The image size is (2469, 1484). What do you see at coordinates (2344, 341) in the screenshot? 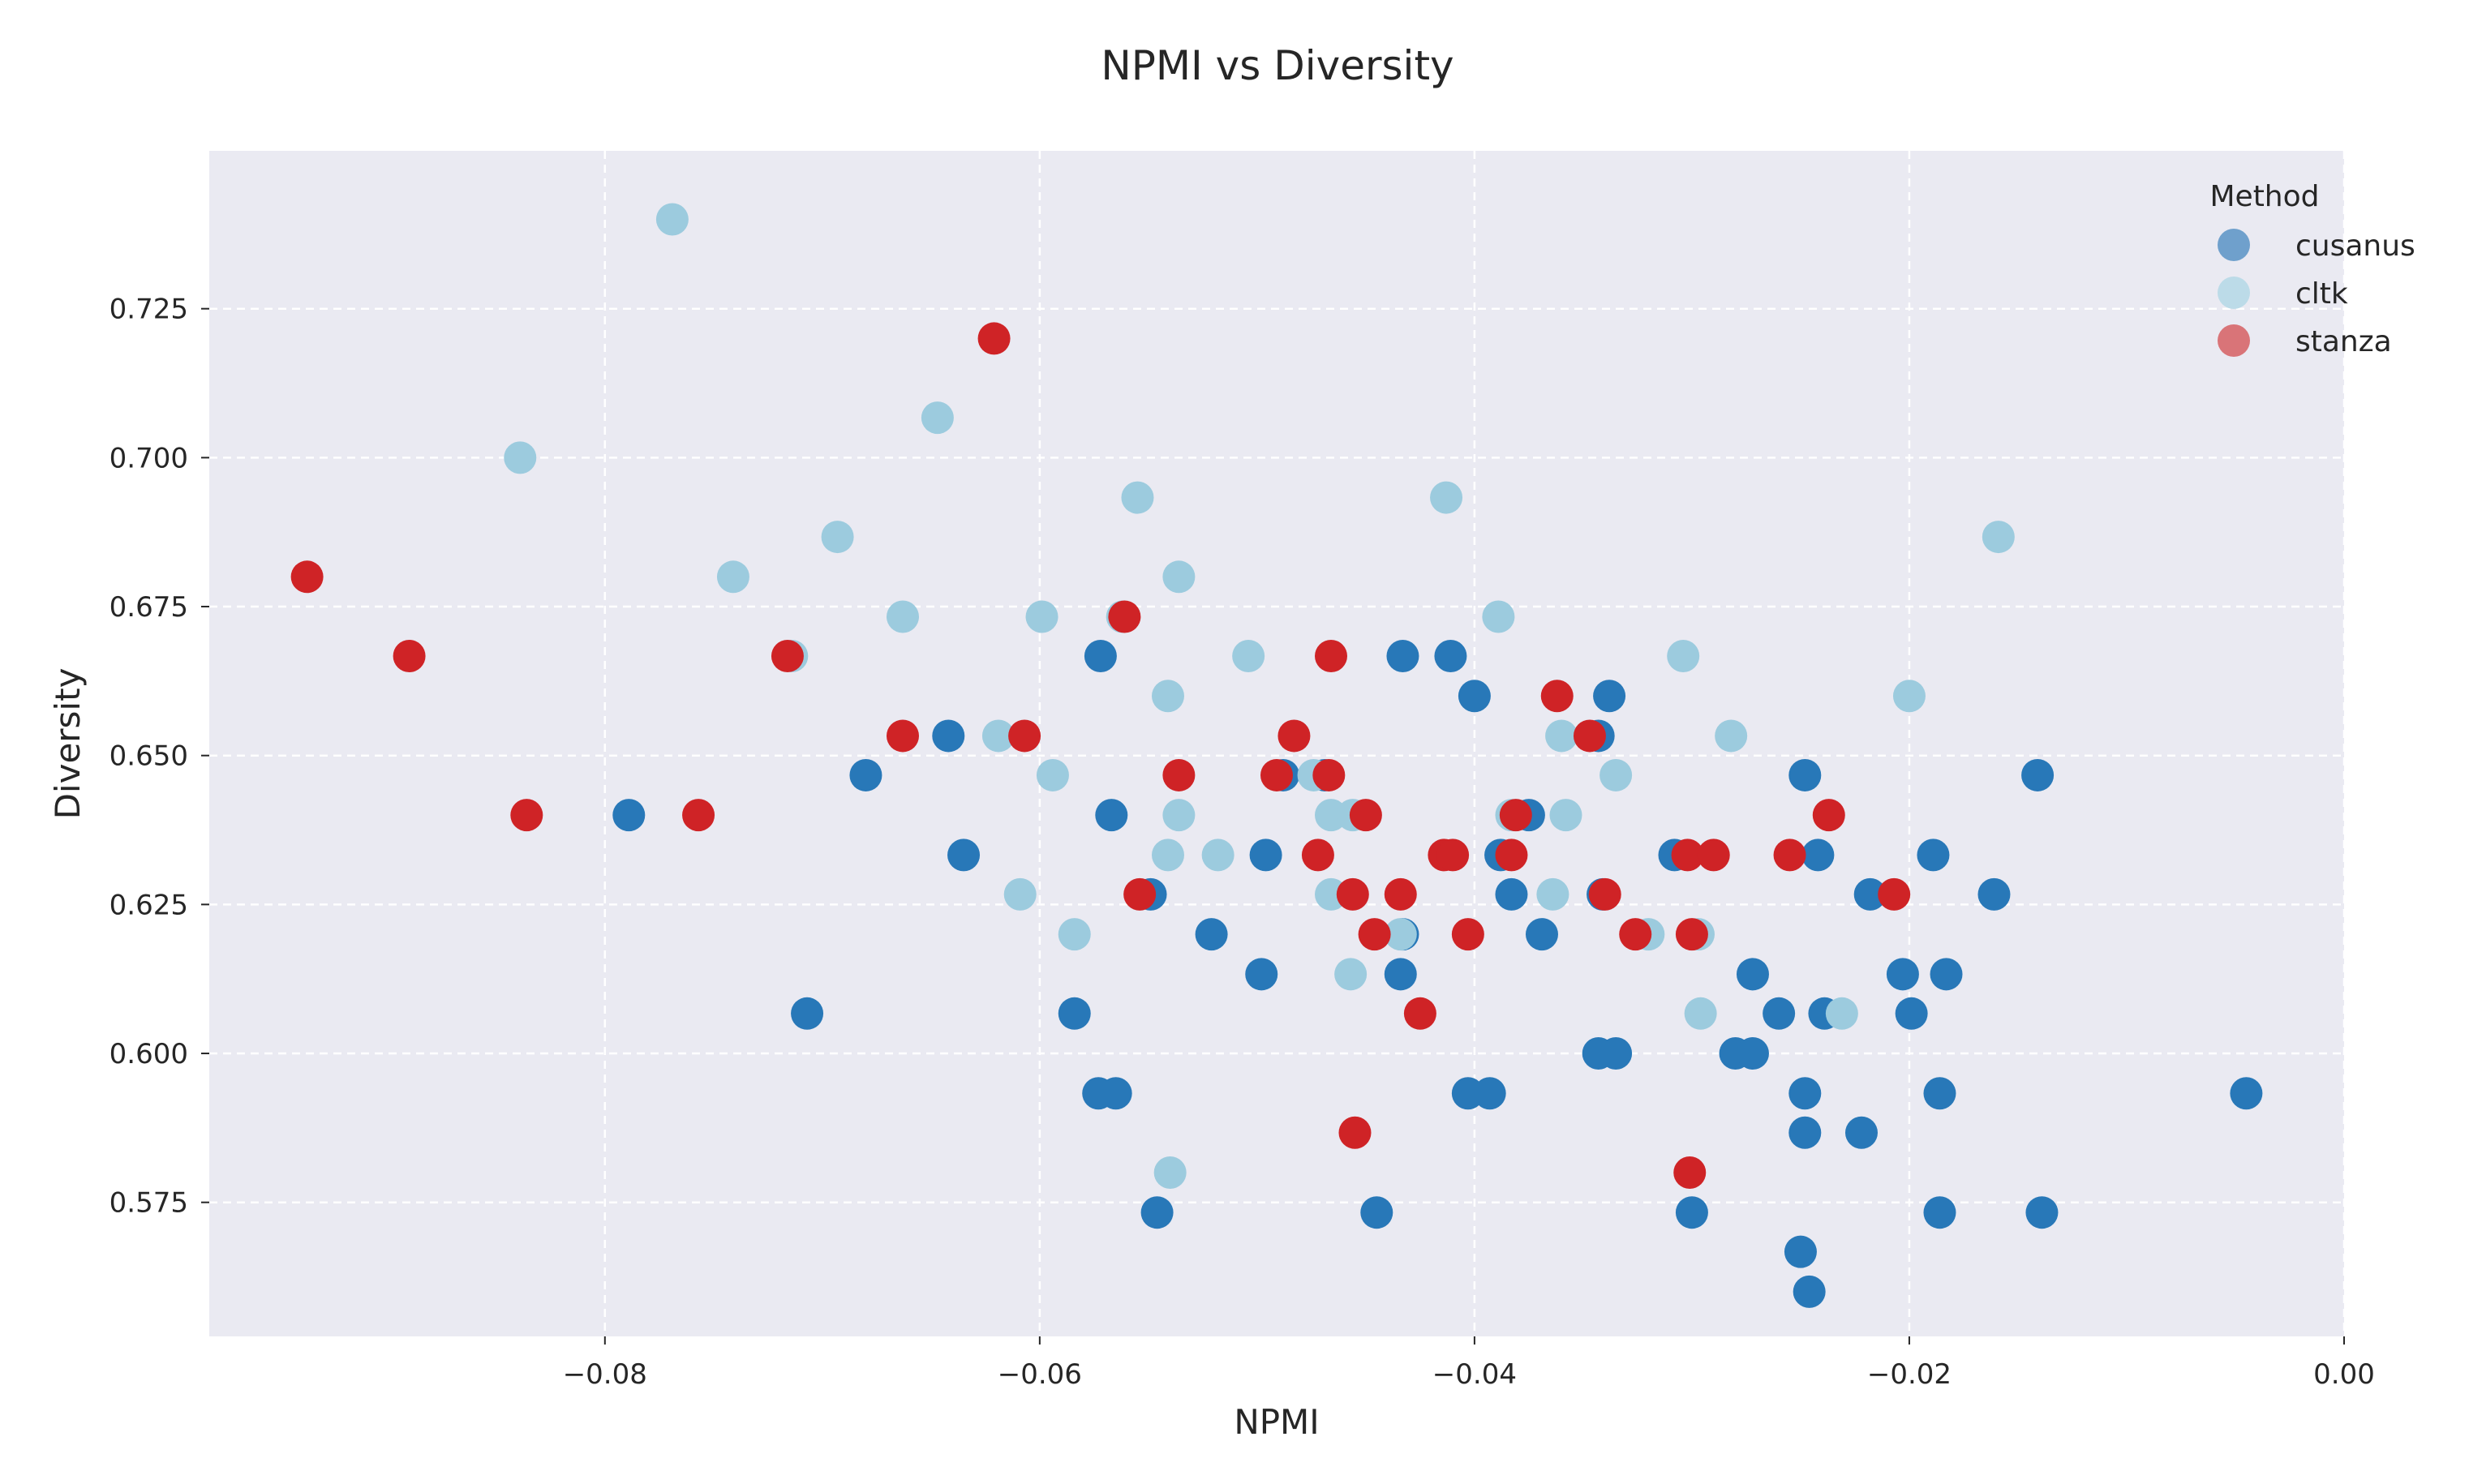
I see `legend-label-stanza: stanza` at bounding box center [2344, 341].